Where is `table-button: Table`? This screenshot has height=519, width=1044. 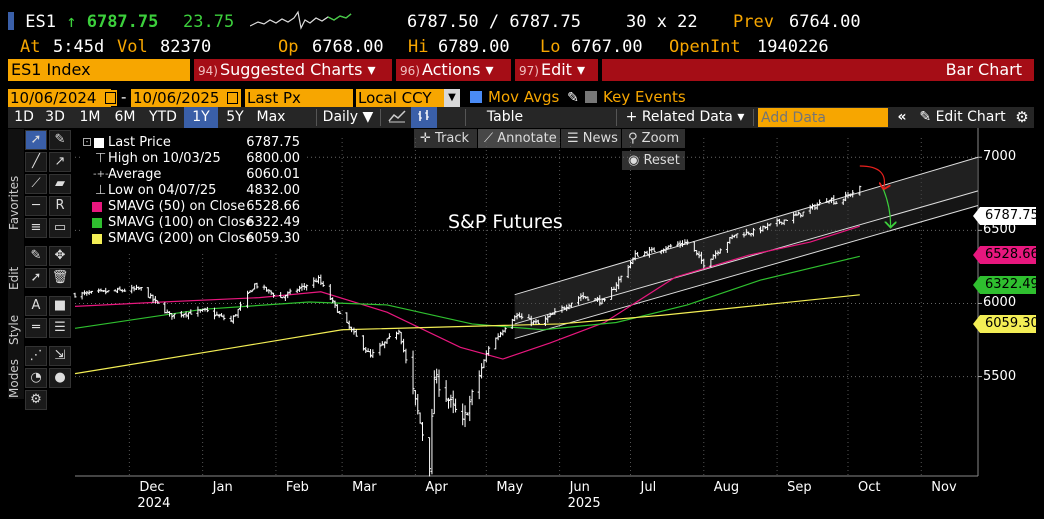 table-button: Table is located at coordinates (505, 117).